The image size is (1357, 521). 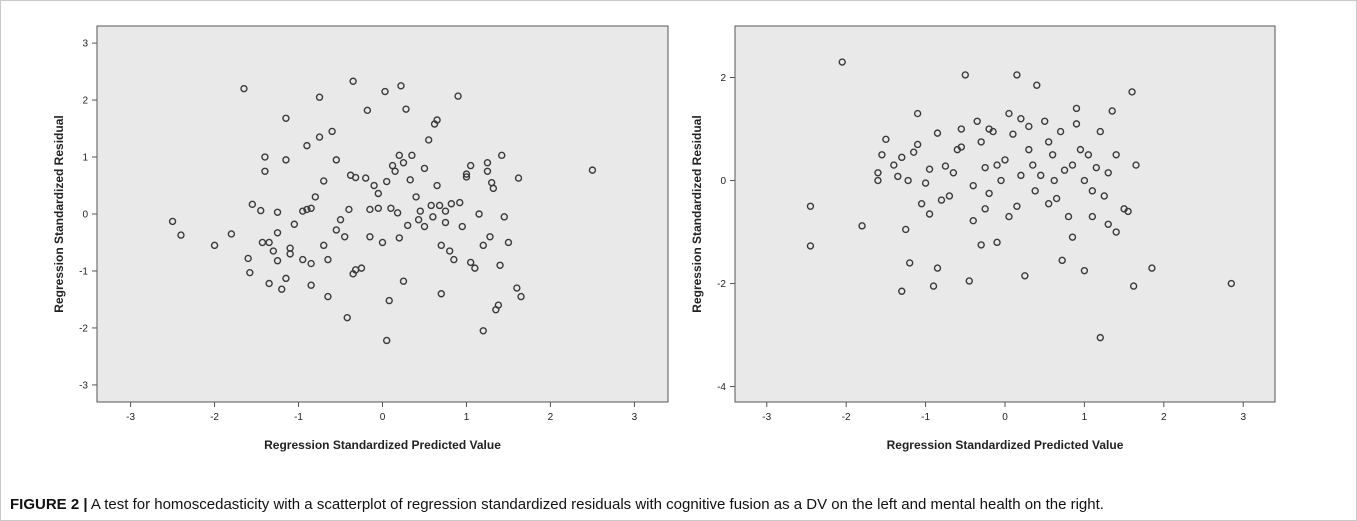 What do you see at coordinates (721, 284) in the screenshot?
I see `y-tick-label: -2` at bounding box center [721, 284].